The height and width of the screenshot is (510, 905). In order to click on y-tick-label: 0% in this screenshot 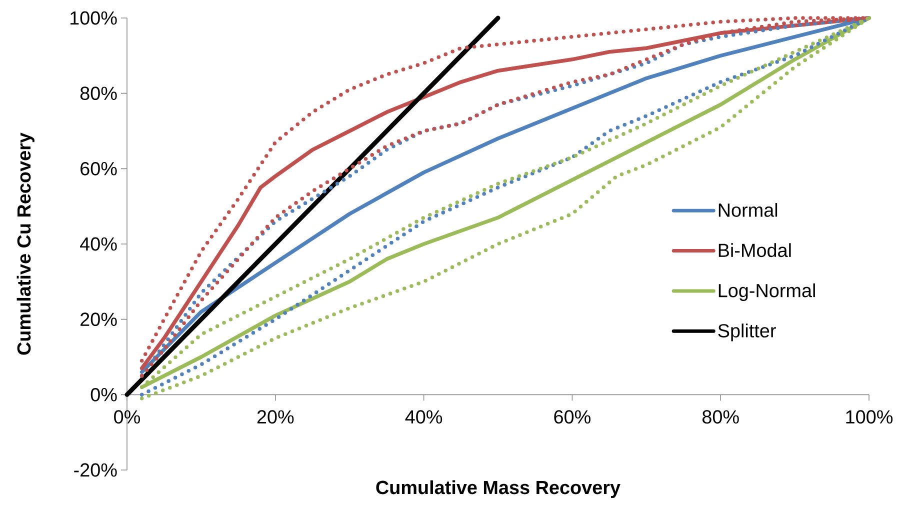, I will do `click(103, 395)`.